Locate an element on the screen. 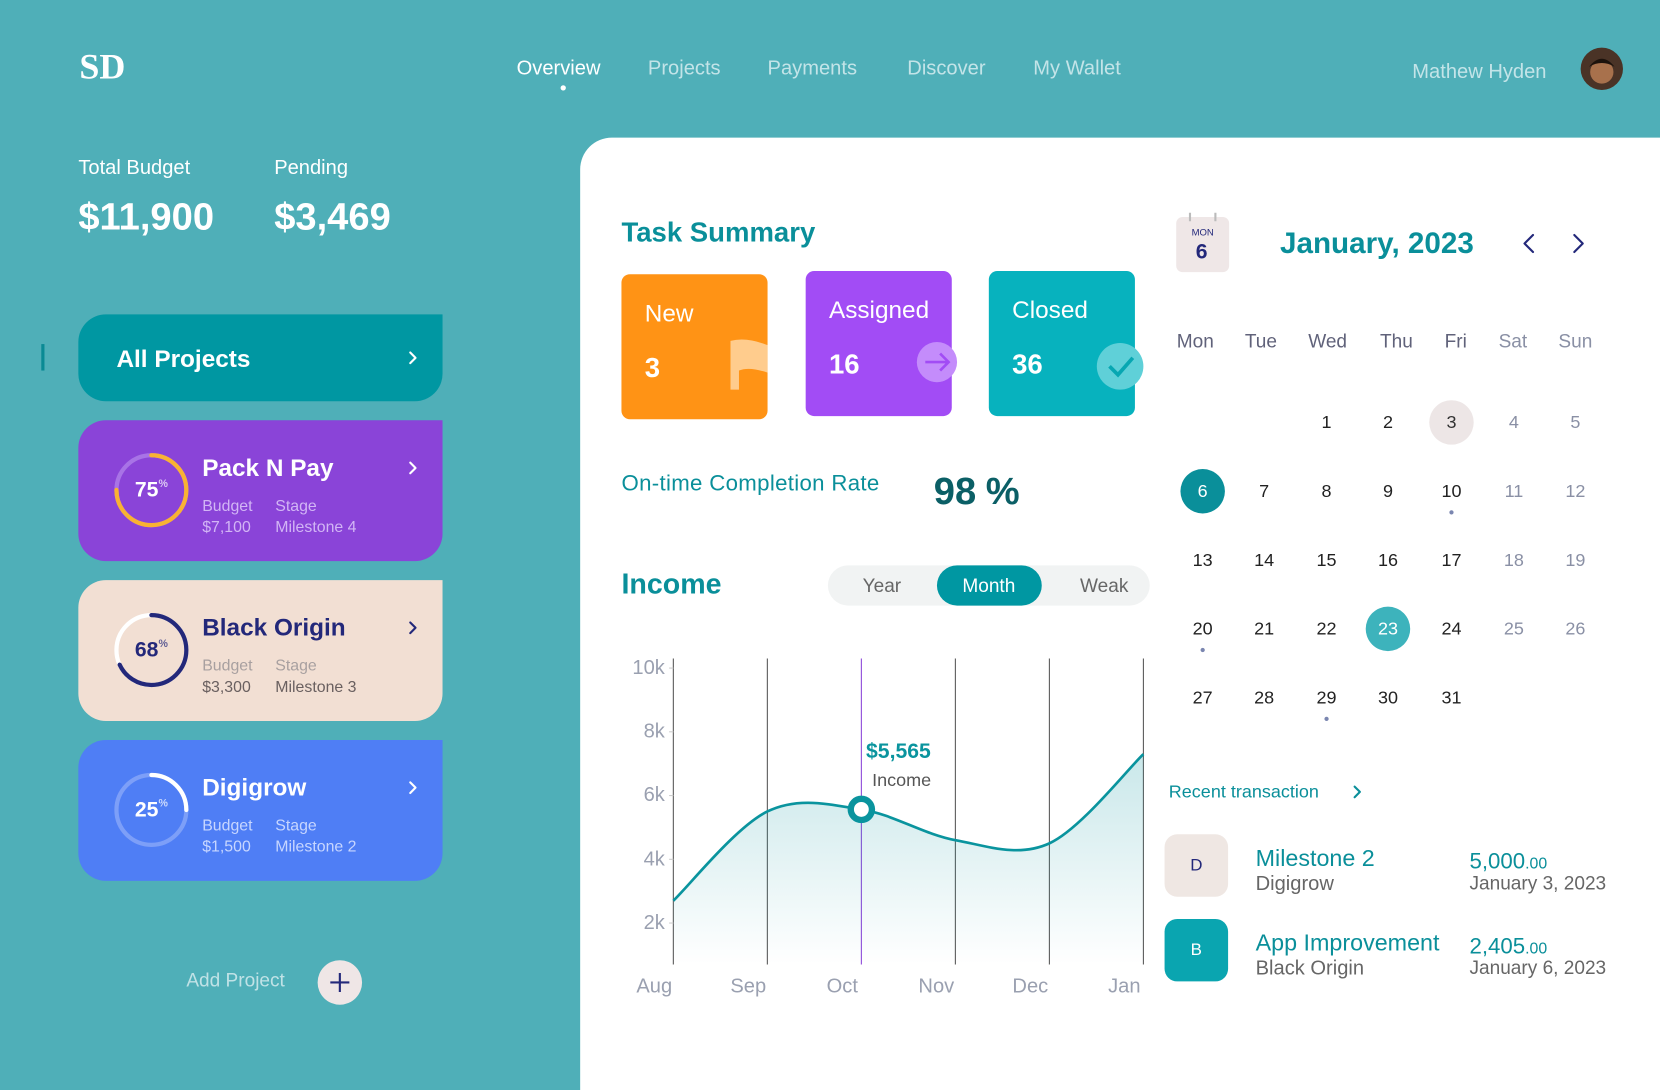  day-highlight is located at coordinates (1202, 491).